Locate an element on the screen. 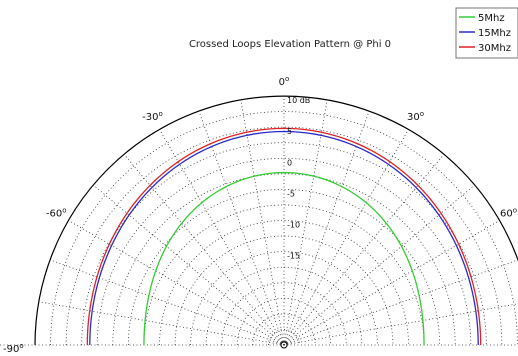 The height and width of the screenshot is (356, 518). legend-label: 5Mhz is located at coordinates (491, 18).